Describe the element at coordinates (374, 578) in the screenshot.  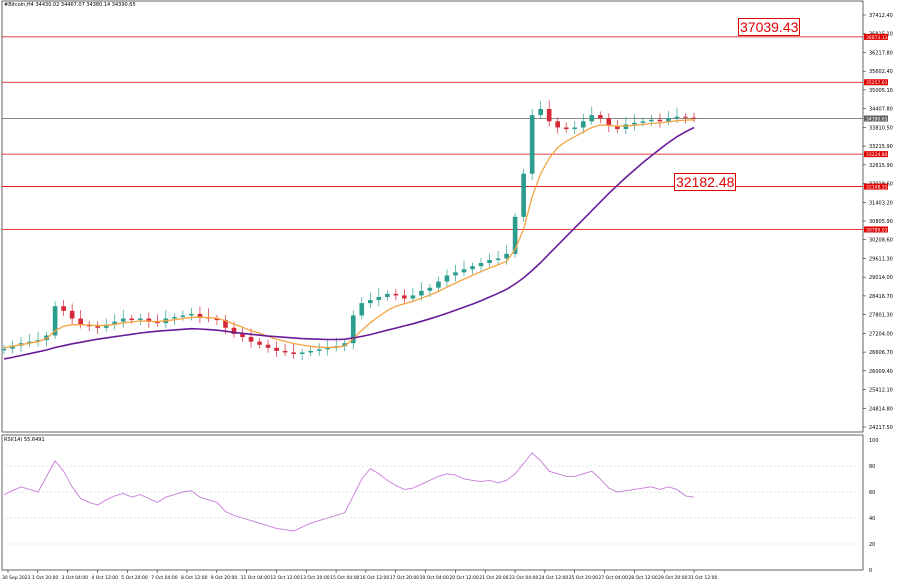
I see `time-tick-label: 16 Oct 12:00` at that location.